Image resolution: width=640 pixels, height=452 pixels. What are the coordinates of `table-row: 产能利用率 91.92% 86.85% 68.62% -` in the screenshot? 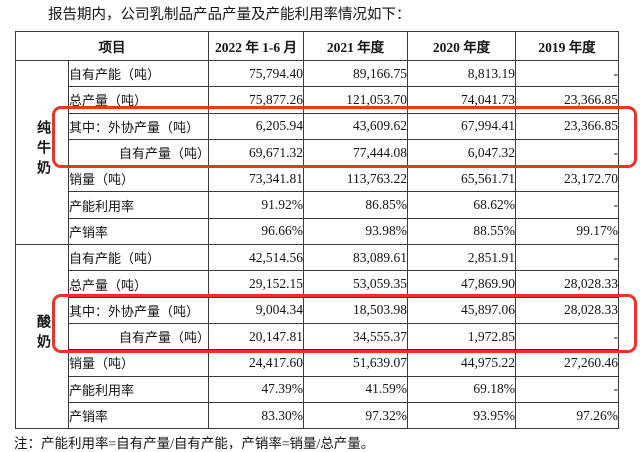 It's located at (317, 205).